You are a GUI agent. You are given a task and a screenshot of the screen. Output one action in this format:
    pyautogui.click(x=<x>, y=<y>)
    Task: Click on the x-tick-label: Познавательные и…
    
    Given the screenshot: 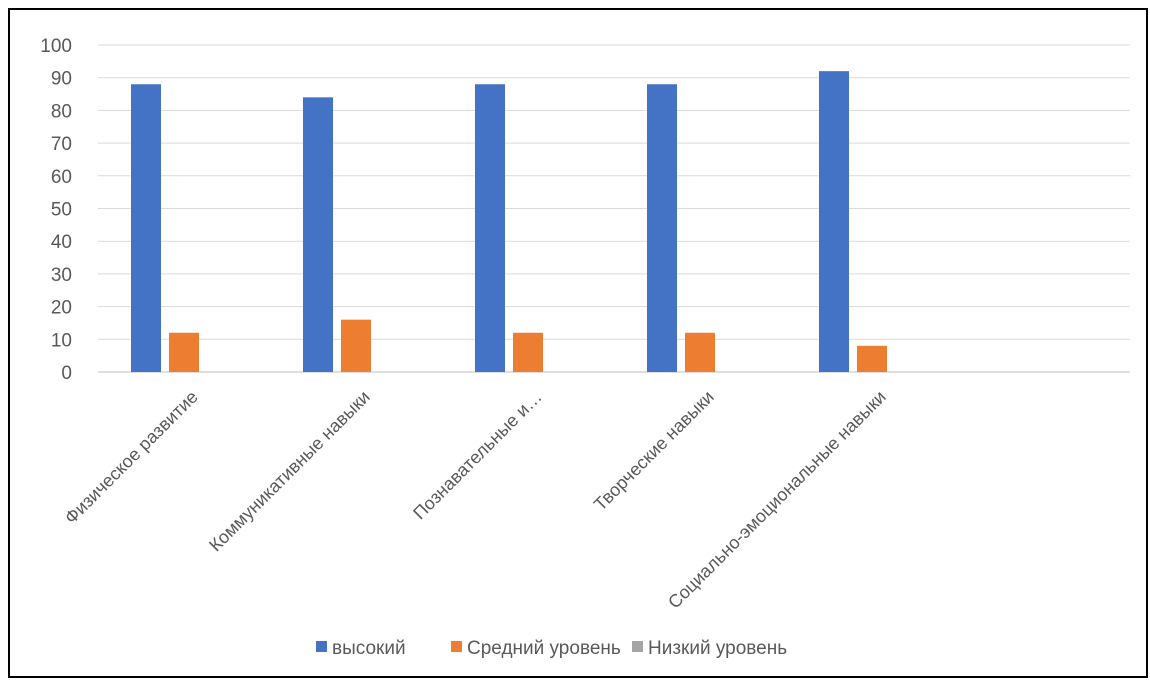 What is the action you would take?
    pyautogui.click(x=477, y=455)
    